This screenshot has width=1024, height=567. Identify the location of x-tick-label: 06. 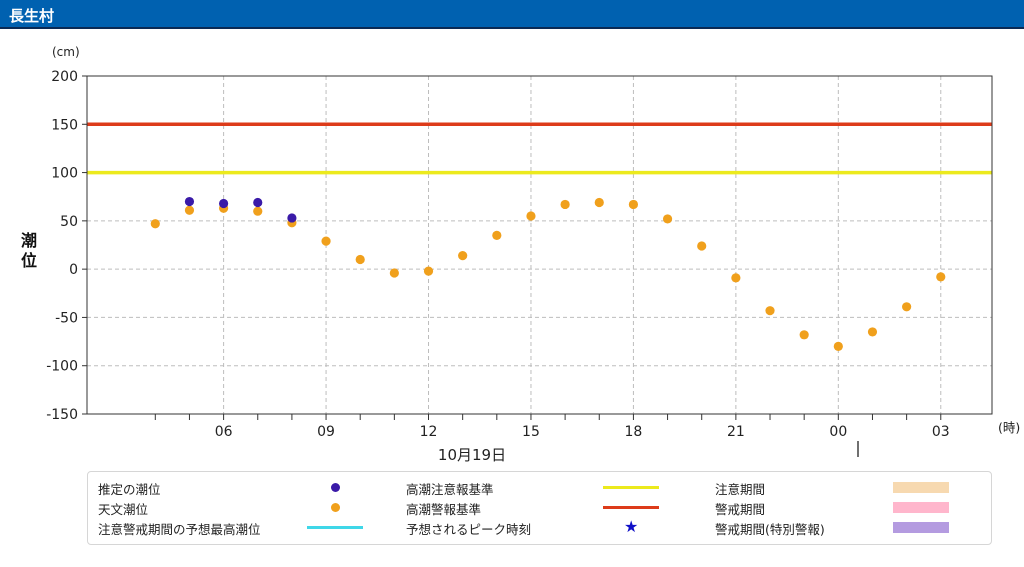
(224, 432).